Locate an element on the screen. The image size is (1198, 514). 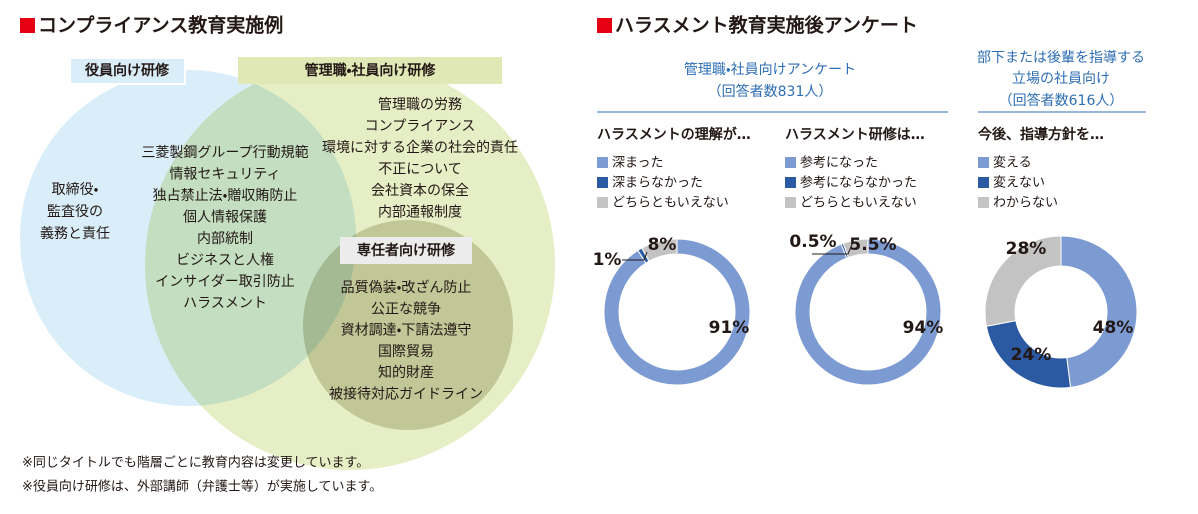
group-title: 部下または後輩を指導する is located at coordinates (1061, 58).